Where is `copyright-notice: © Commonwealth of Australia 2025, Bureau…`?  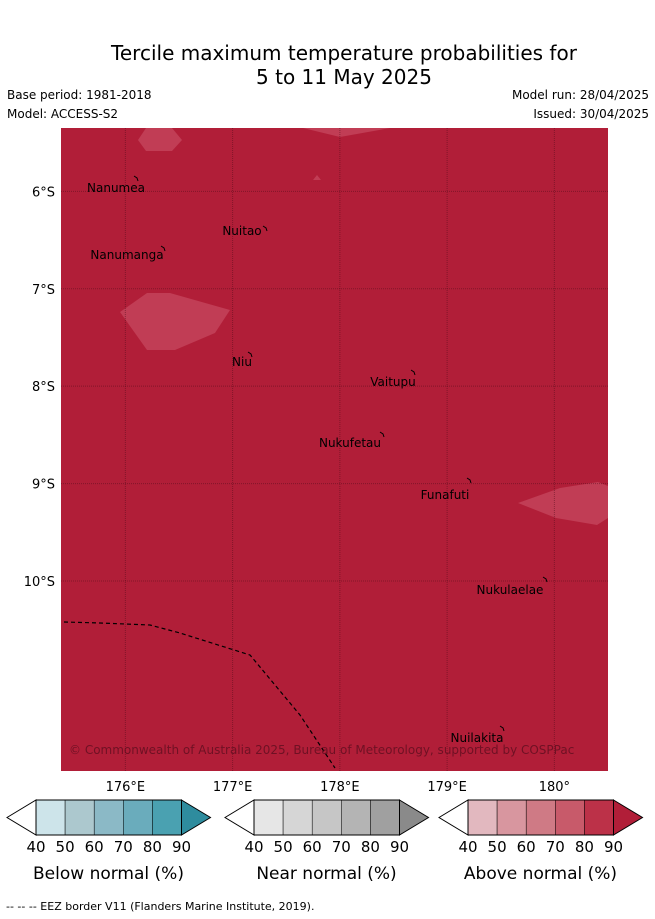
copyright-notice: © Commonwealth of Australia 2025, Bureau… is located at coordinates (321, 750).